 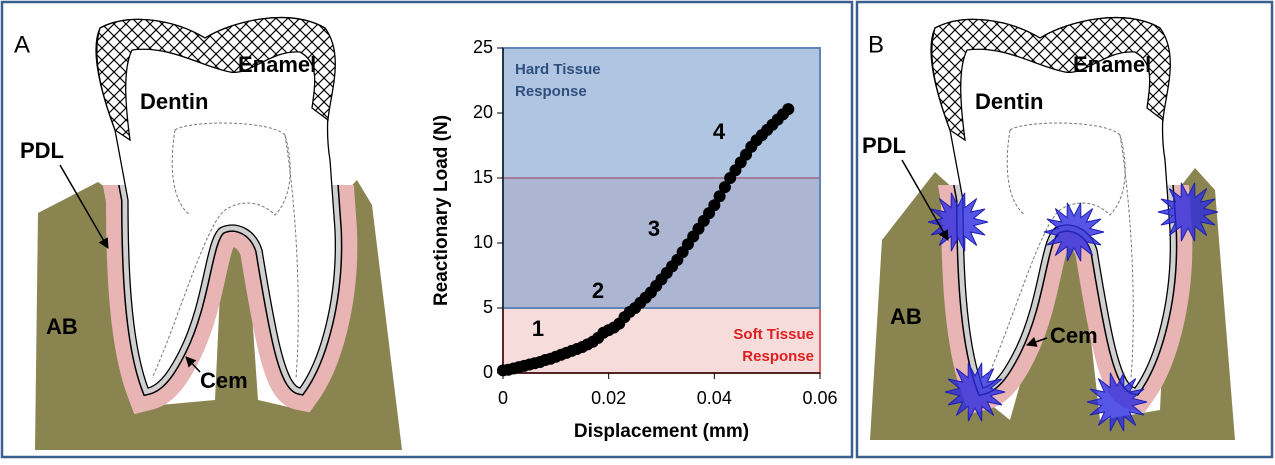 I want to click on region-label: Soft Tissue, so click(x=773, y=334).